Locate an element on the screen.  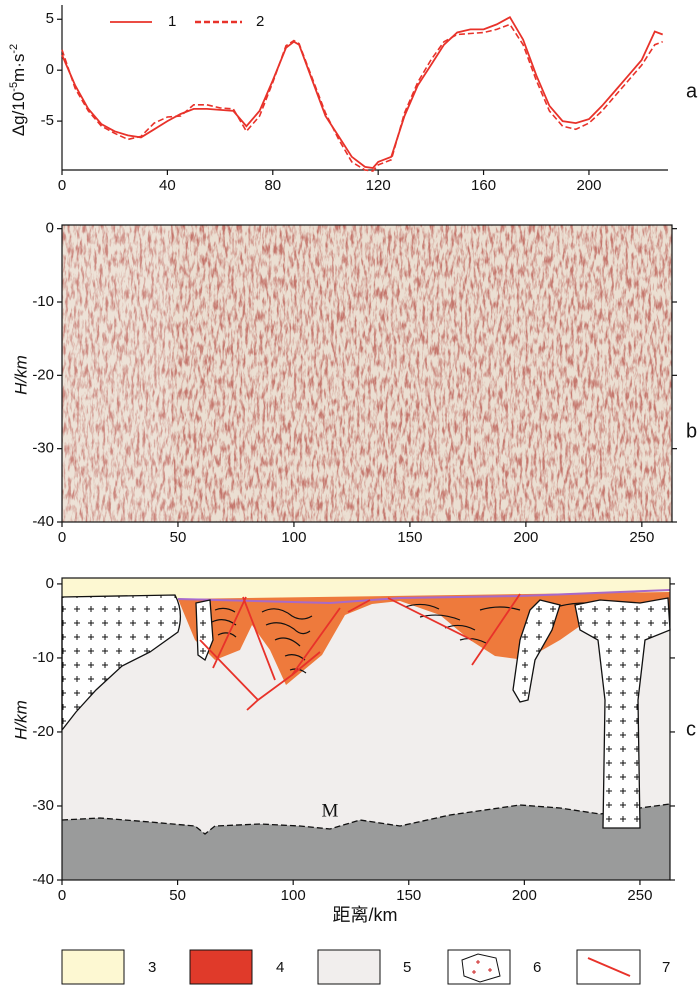
moho-label: M is located at coordinates (330, 810).